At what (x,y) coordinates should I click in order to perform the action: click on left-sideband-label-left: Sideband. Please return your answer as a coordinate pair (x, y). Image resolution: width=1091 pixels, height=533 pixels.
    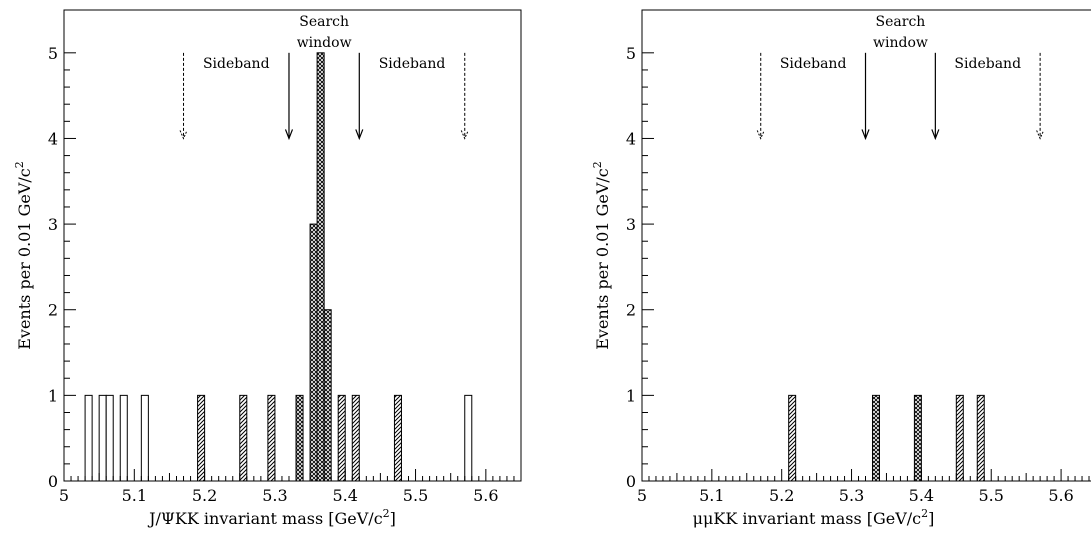
    Looking at the image, I should click on (236, 64).